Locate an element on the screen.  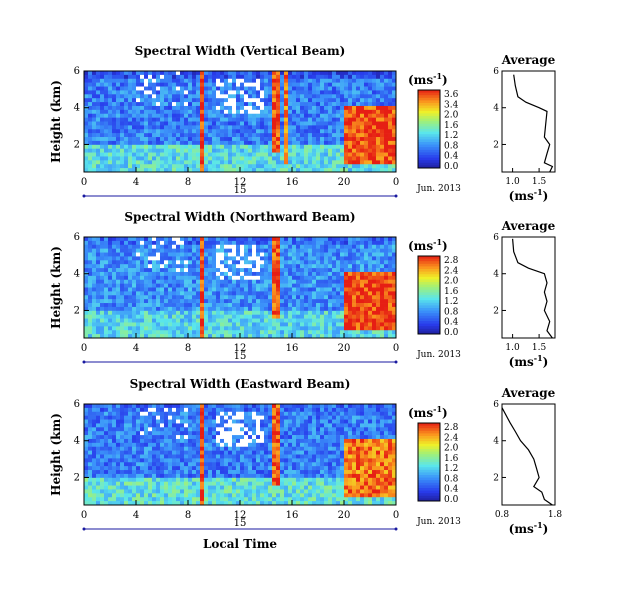
colorbar-segment is located at coordinates (429, 276).